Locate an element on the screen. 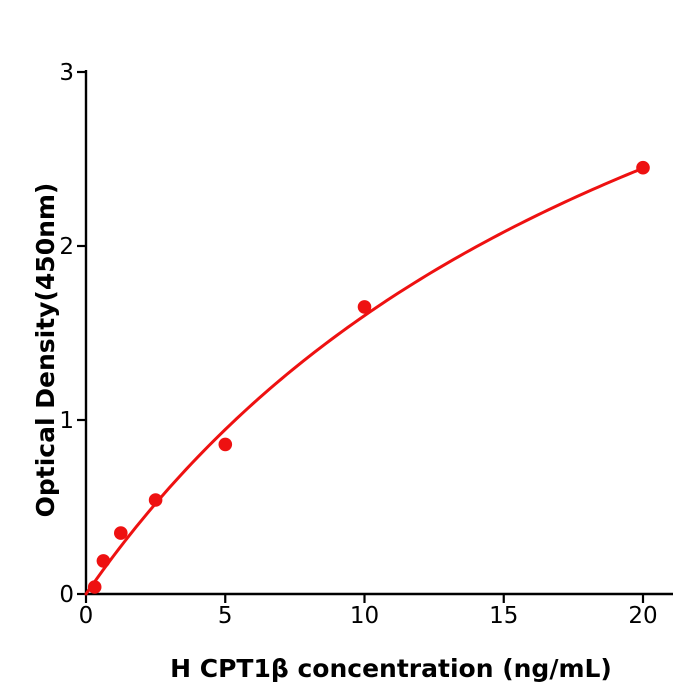  y-tick-label: 2 is located at coordinates (66, 247).